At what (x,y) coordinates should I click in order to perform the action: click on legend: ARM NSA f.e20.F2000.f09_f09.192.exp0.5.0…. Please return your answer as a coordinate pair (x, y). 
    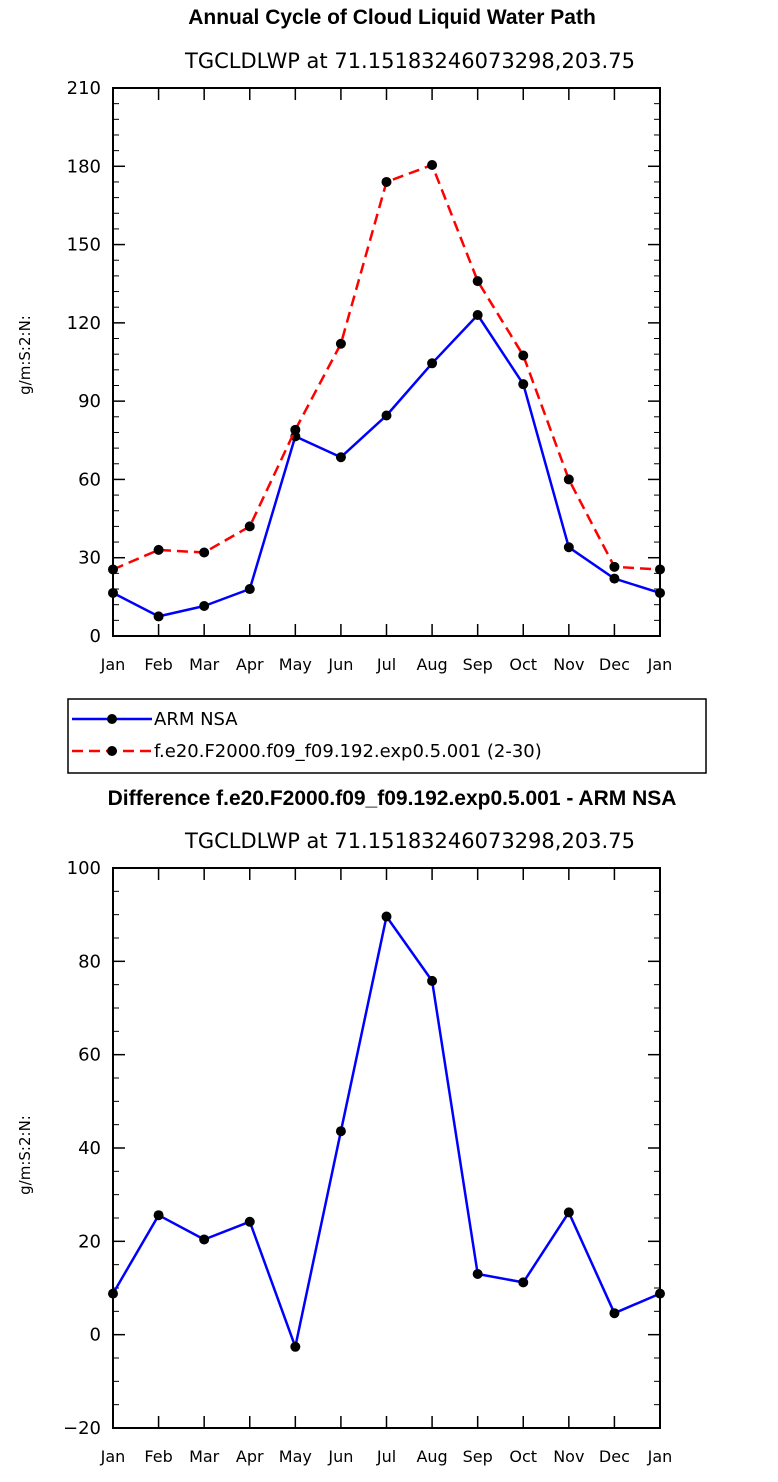
    Looking at the image, I should click on (387, 736).